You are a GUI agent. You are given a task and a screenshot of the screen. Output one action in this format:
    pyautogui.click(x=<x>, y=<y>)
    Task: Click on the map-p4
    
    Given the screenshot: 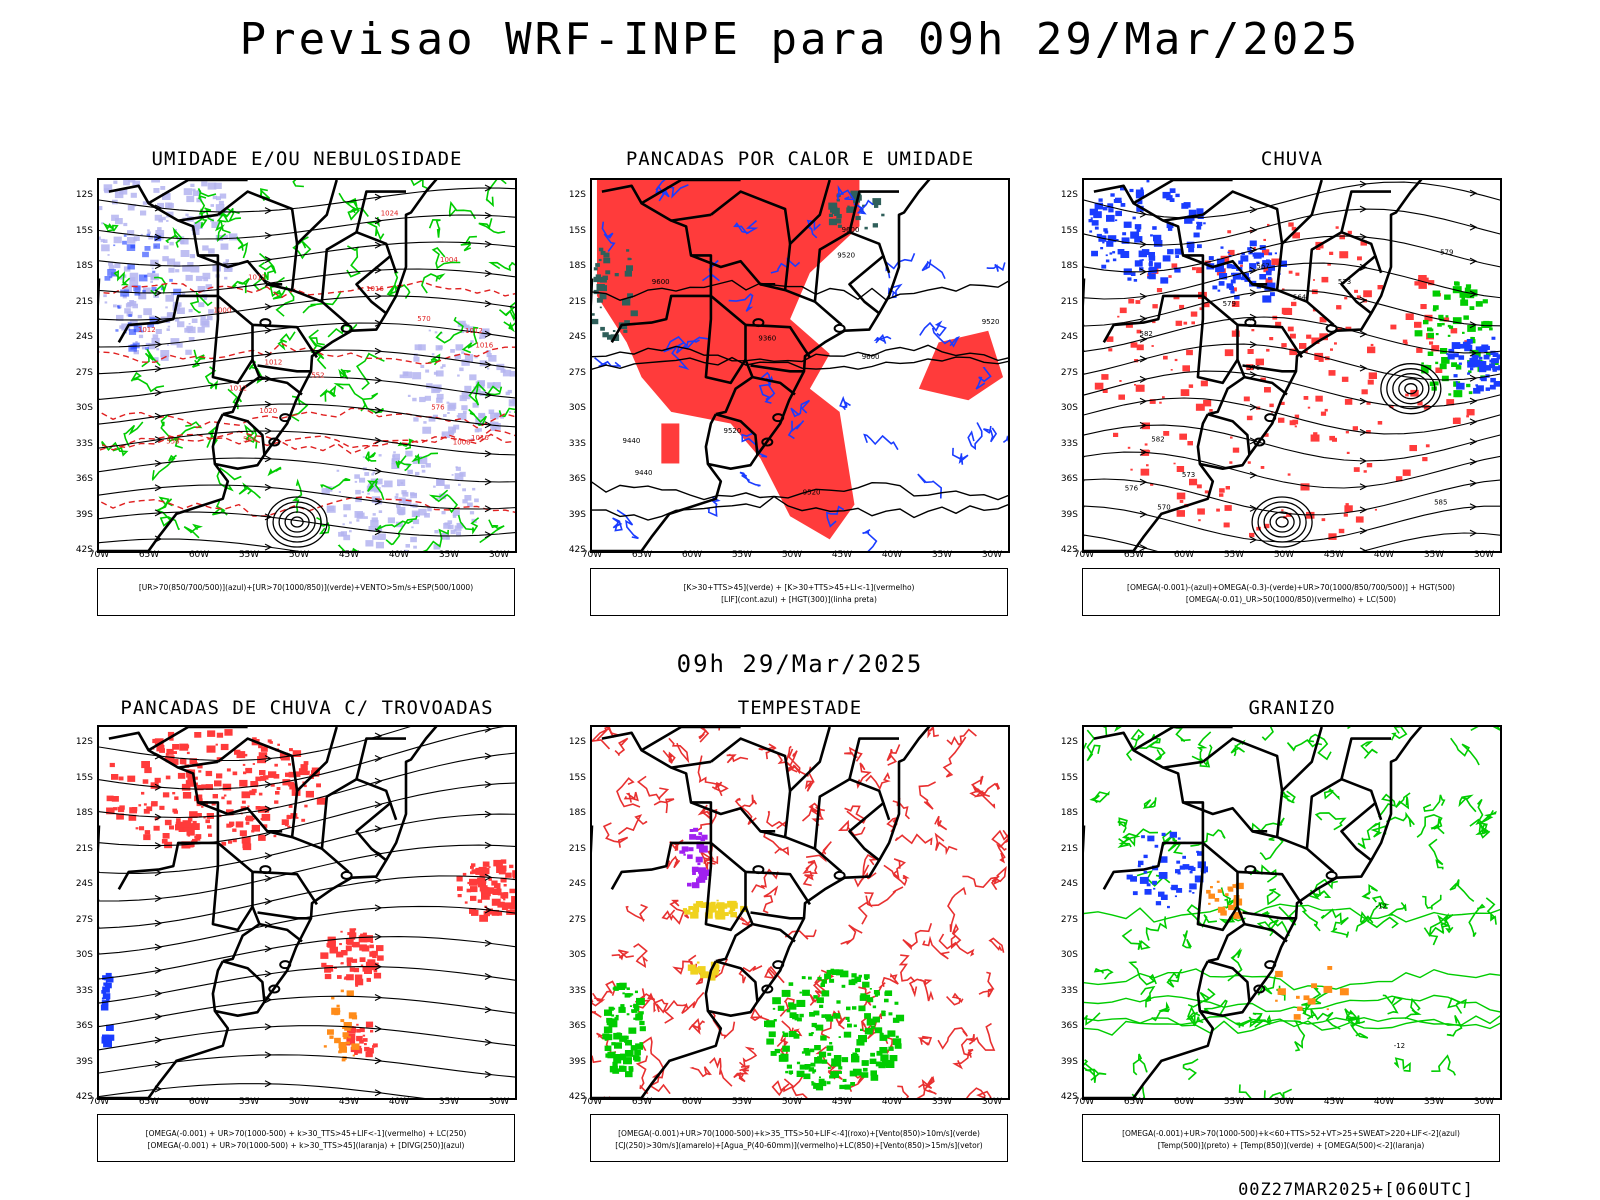 What is the action you would take?
    pyautogui.click(x=307, y=912)
    